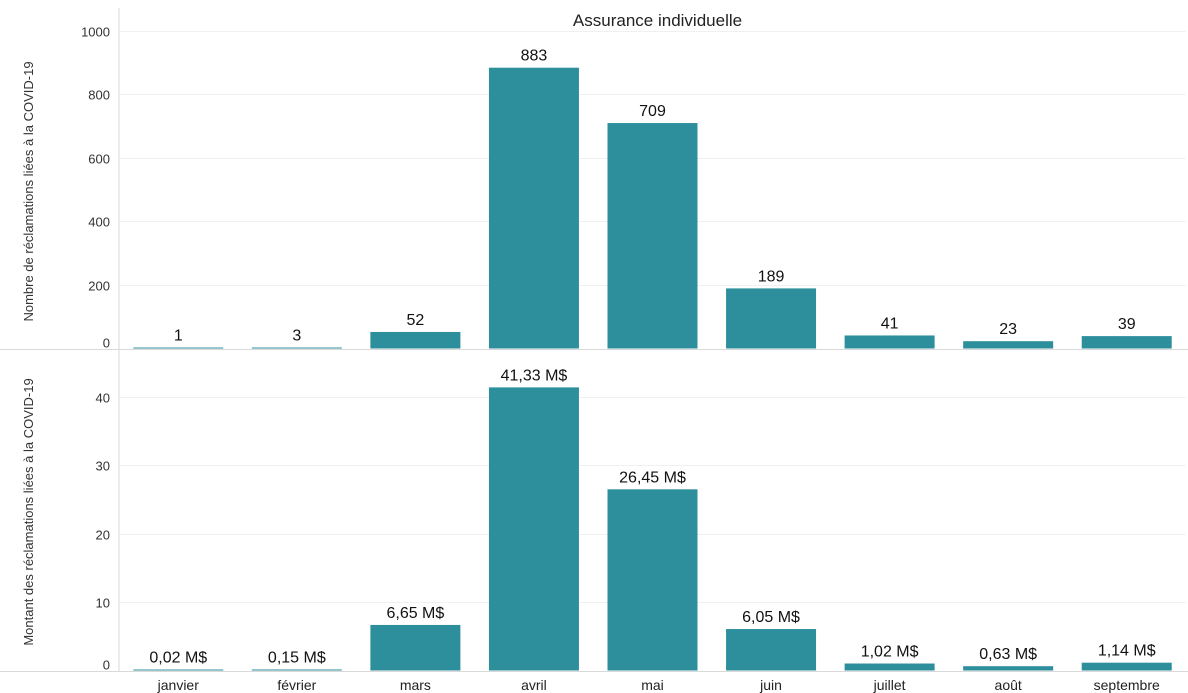 Image resolution: width=1188 pixels, height=693 pixels. I want to click on x-tick-label: septembre, so click(1127, 685).